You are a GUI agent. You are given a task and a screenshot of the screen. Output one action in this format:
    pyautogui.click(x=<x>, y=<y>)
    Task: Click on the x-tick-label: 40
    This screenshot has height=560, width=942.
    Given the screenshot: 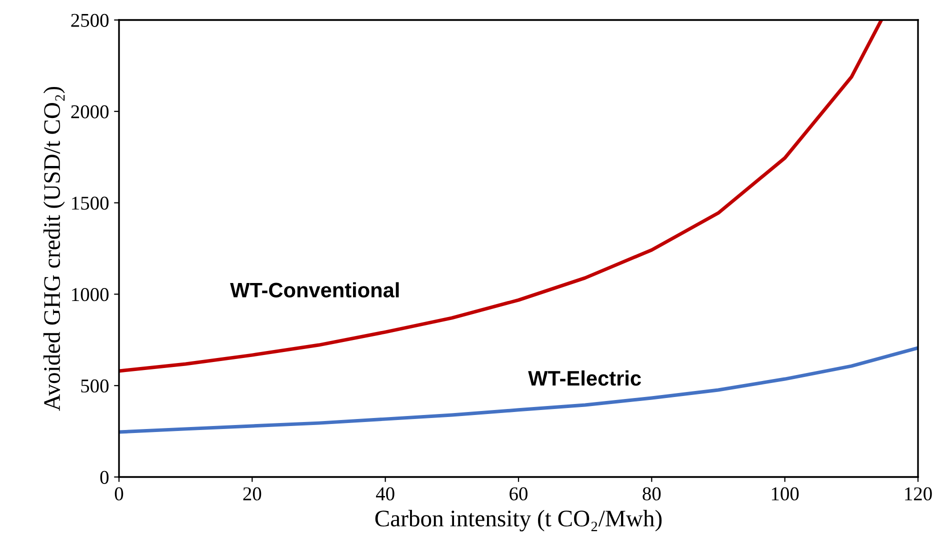 What is the action you would take?
    pyautogui.click(x=385, y=493)
    